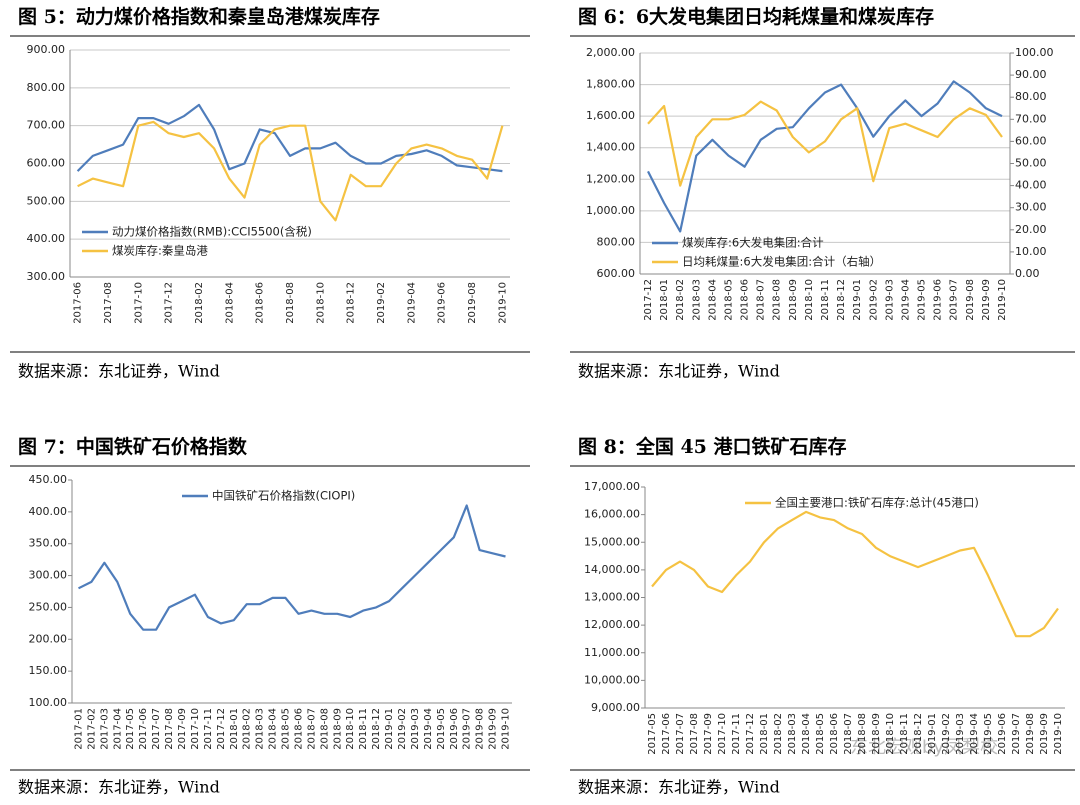  I want to click on y-tick-label: 11,000.00, so click(612, 652).